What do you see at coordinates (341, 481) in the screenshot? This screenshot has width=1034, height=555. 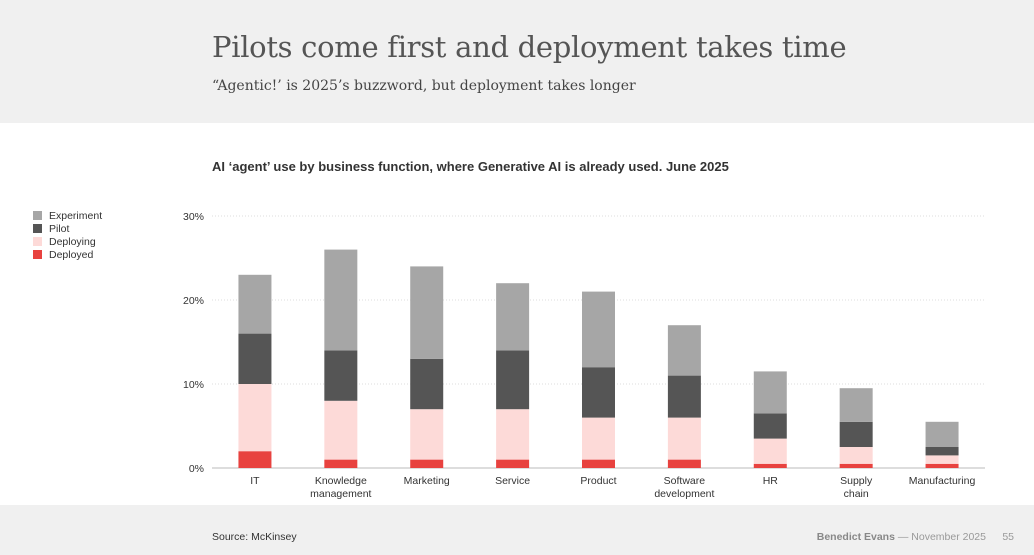 I see `x-tick-label: Knowledge` at bounding box center [341, 481].